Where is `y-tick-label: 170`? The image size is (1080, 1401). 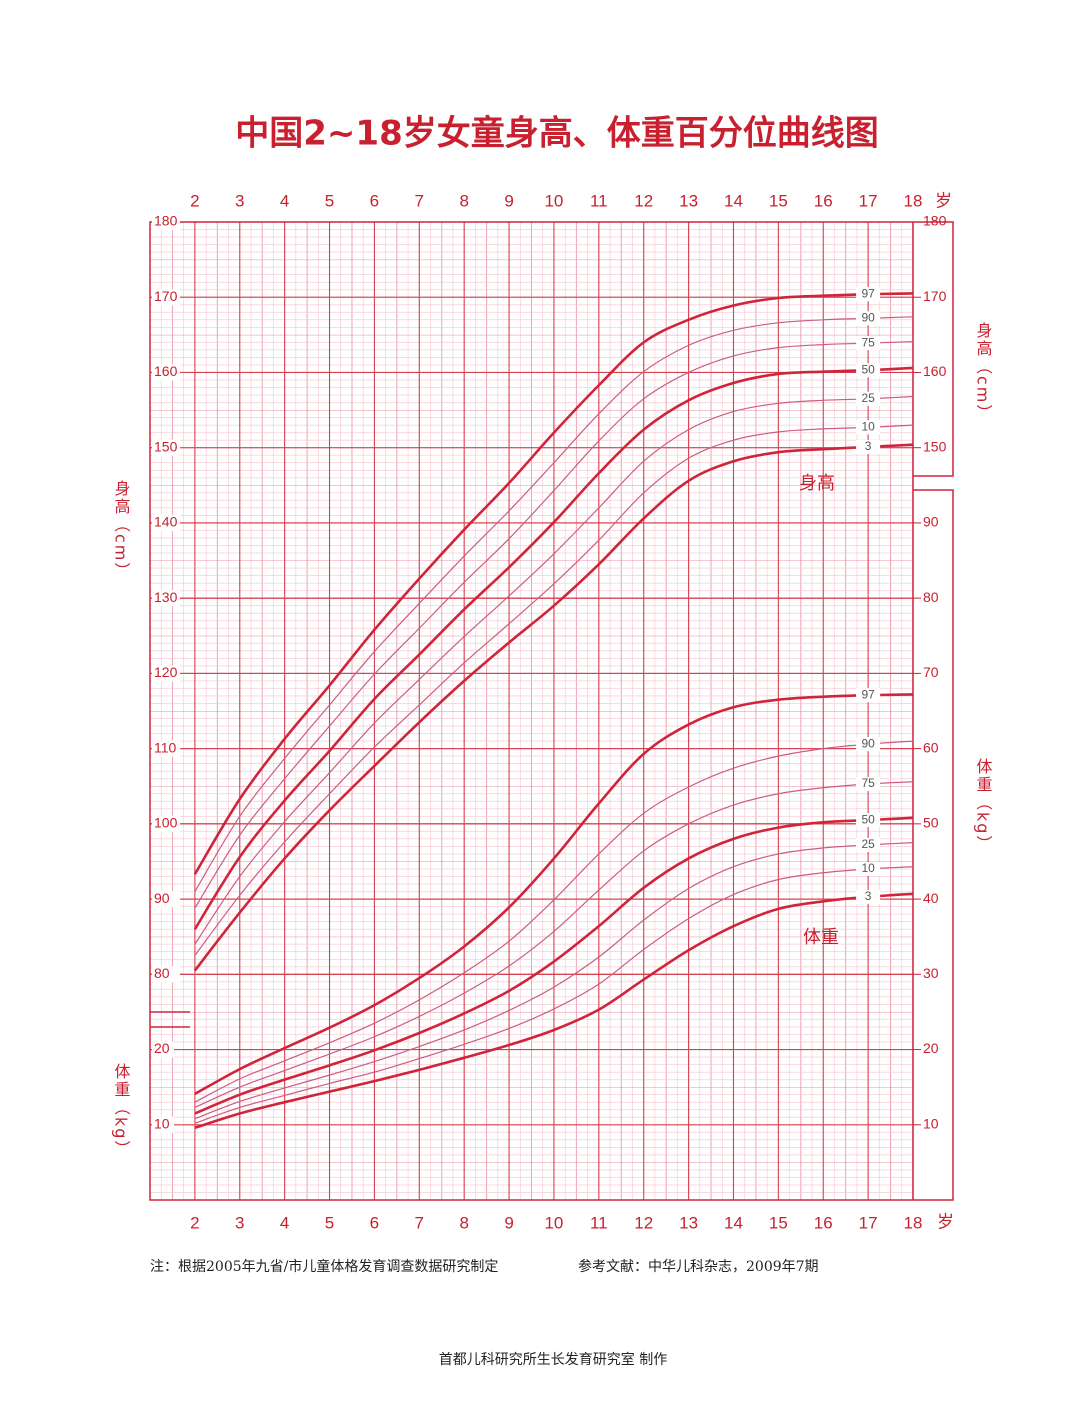
y-tick-label: 170 is located at coordinates (166, 296).